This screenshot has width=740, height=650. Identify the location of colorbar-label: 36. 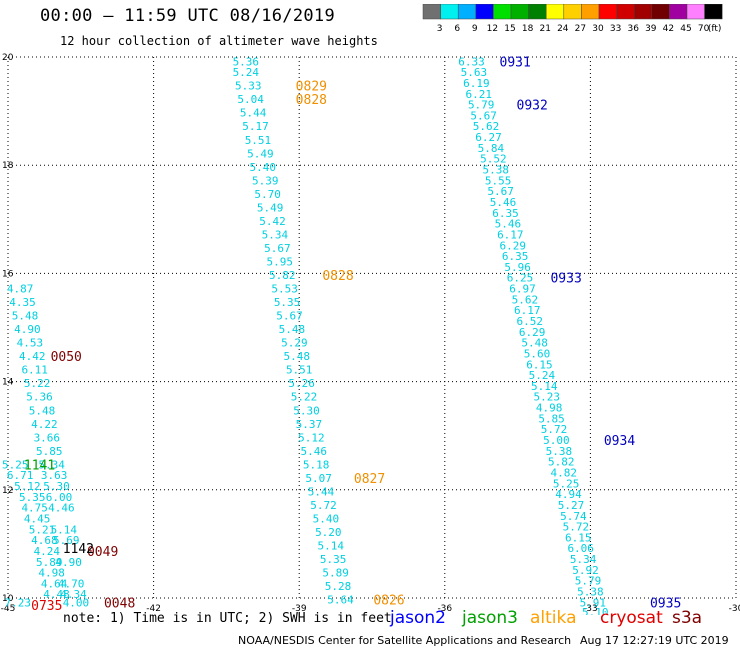
(633, 29).